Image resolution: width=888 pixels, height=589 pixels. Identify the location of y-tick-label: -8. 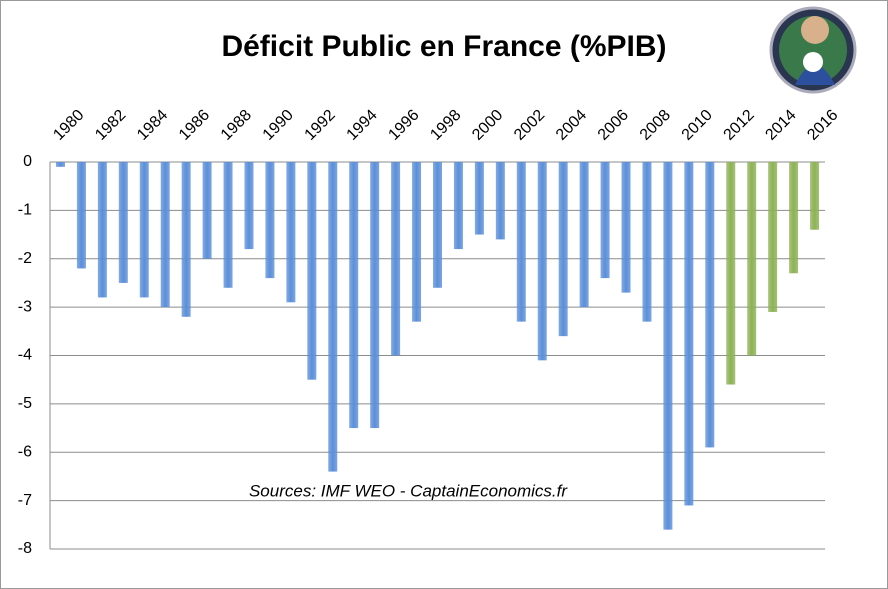
(25, 548).